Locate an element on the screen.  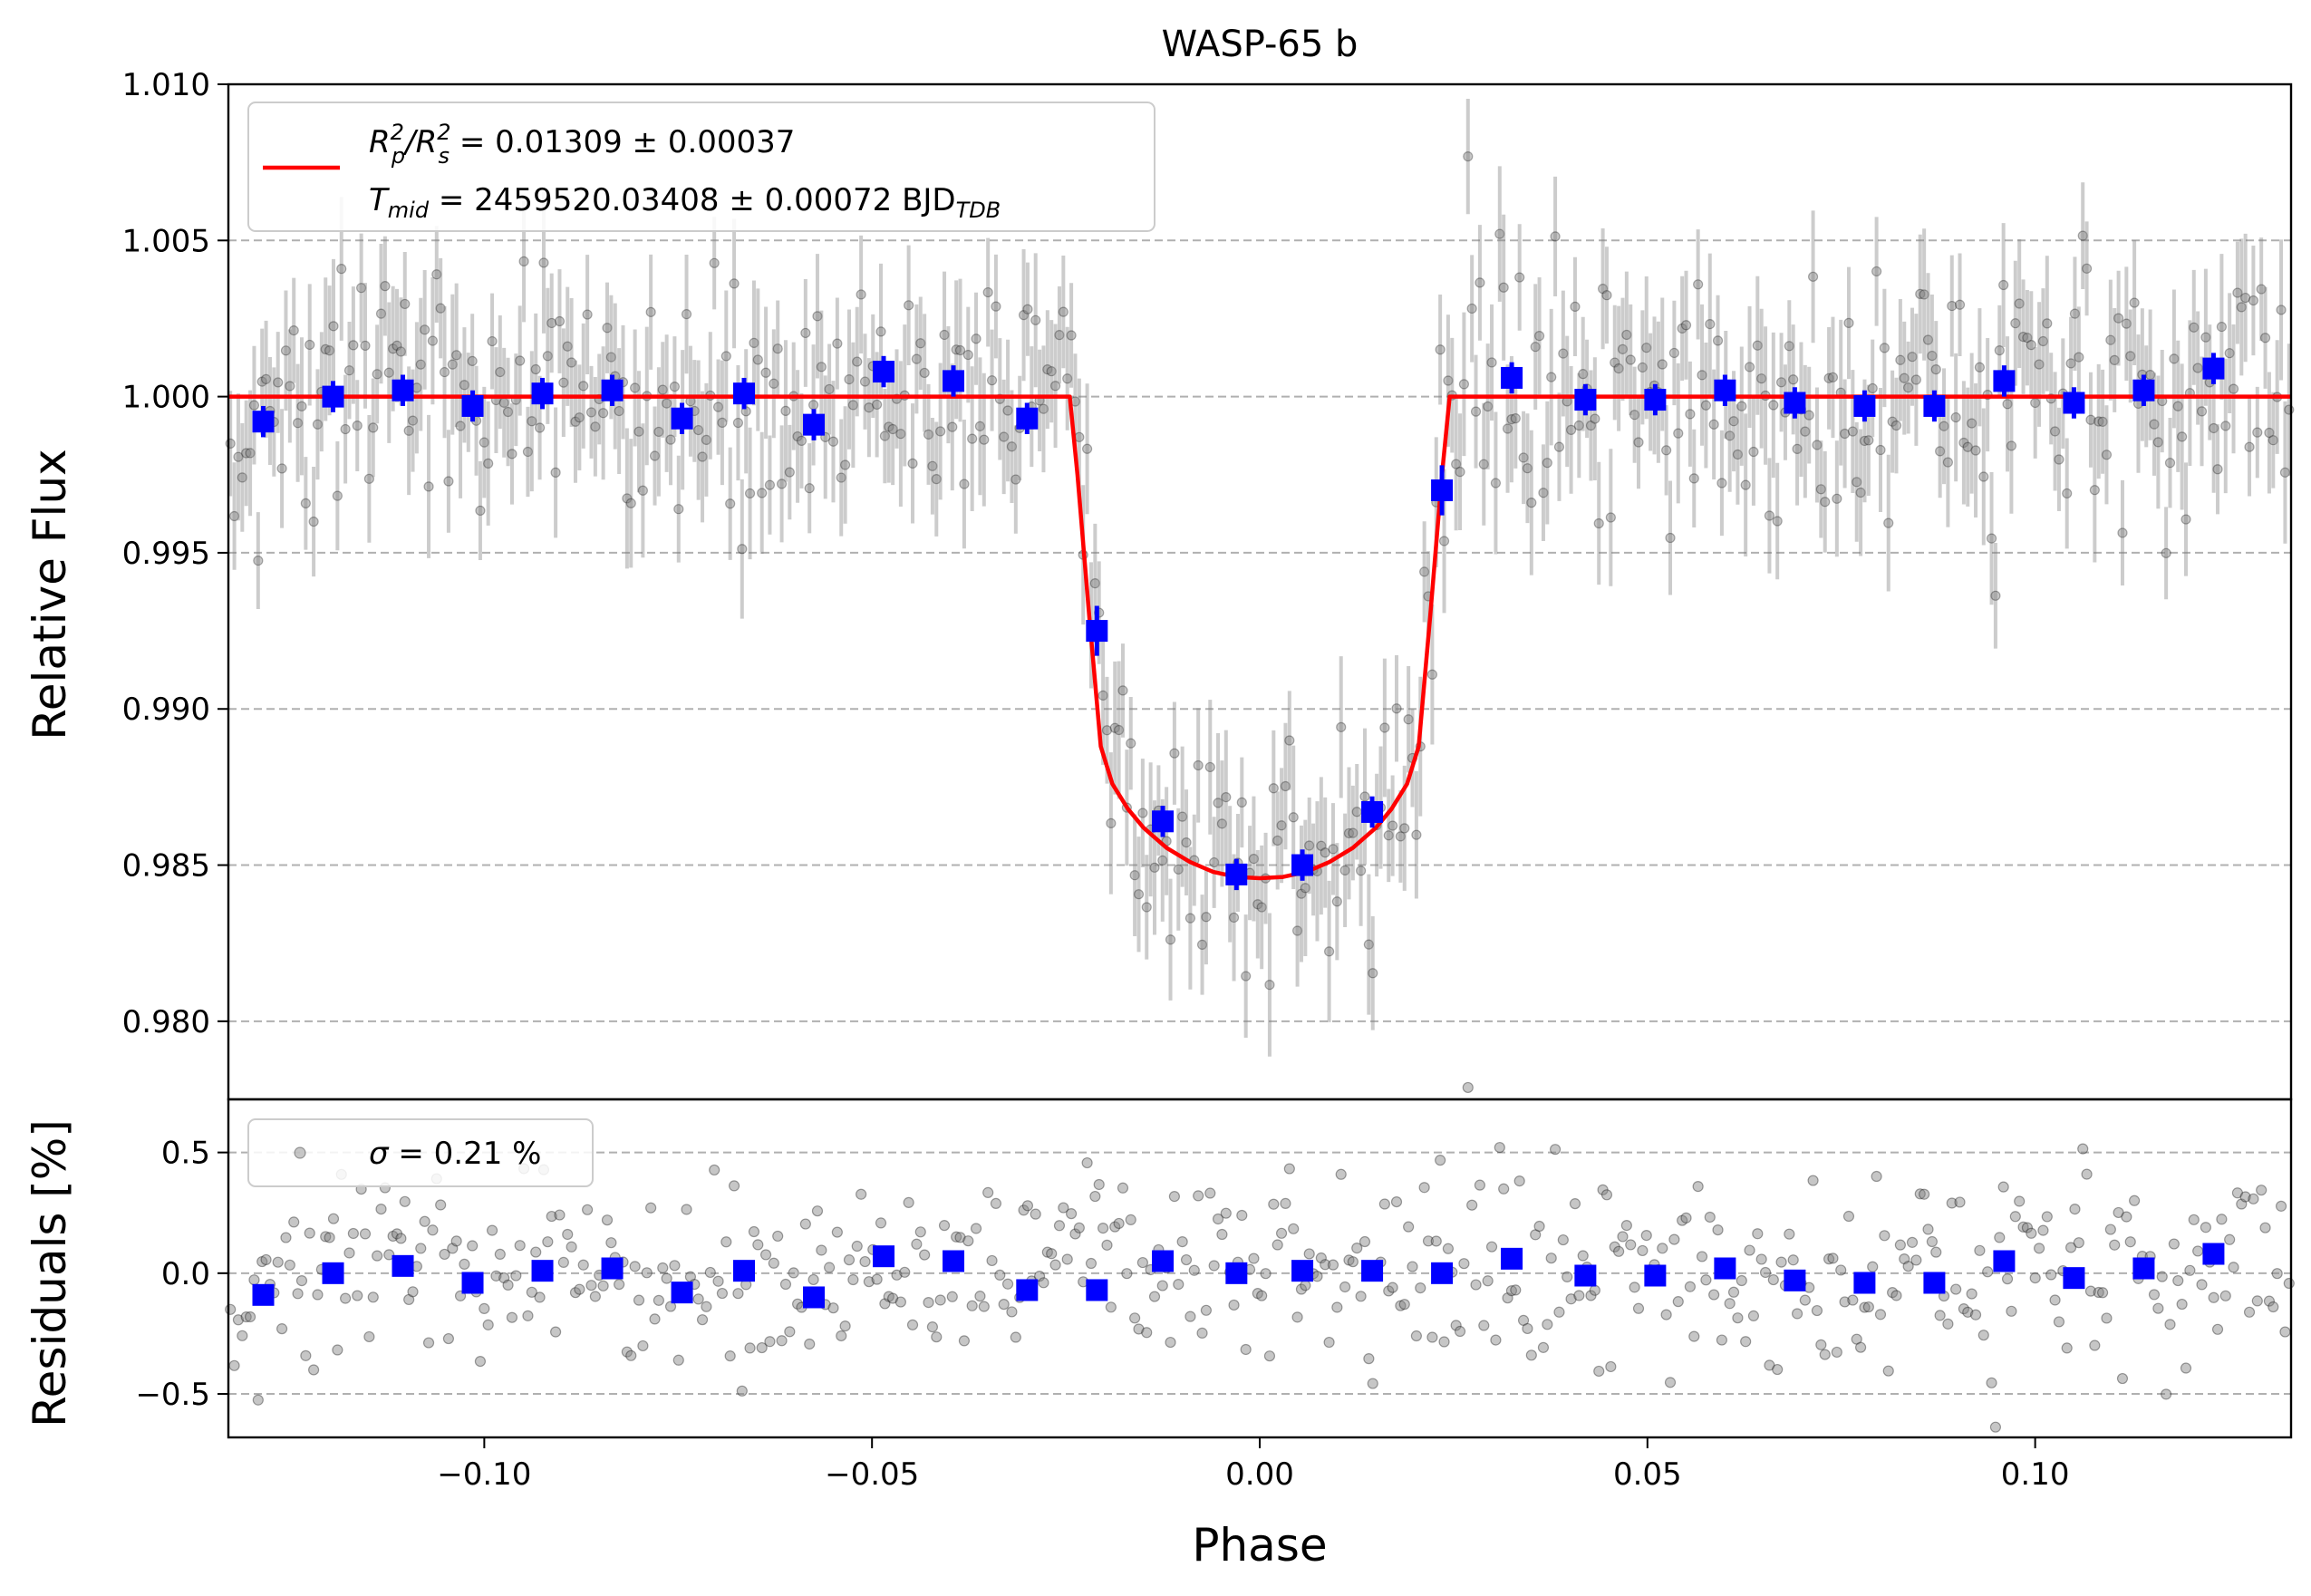
binned-residual-point is located at coordinates (1237, 1273).